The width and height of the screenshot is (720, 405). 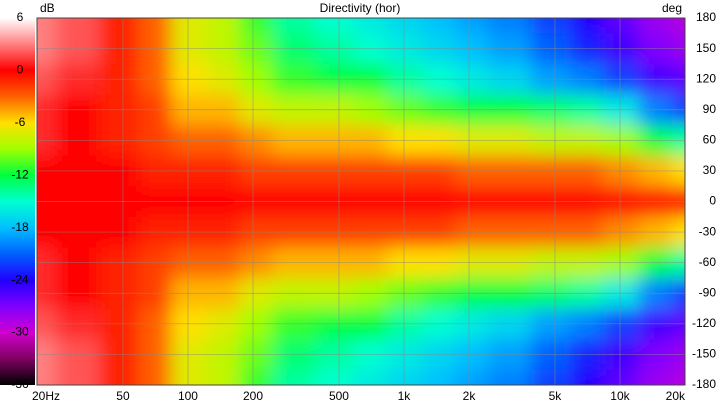 What do you see at coordinates (17, 201) in the screenshot?
I see `colorbar` at bounding box center [17, 201].